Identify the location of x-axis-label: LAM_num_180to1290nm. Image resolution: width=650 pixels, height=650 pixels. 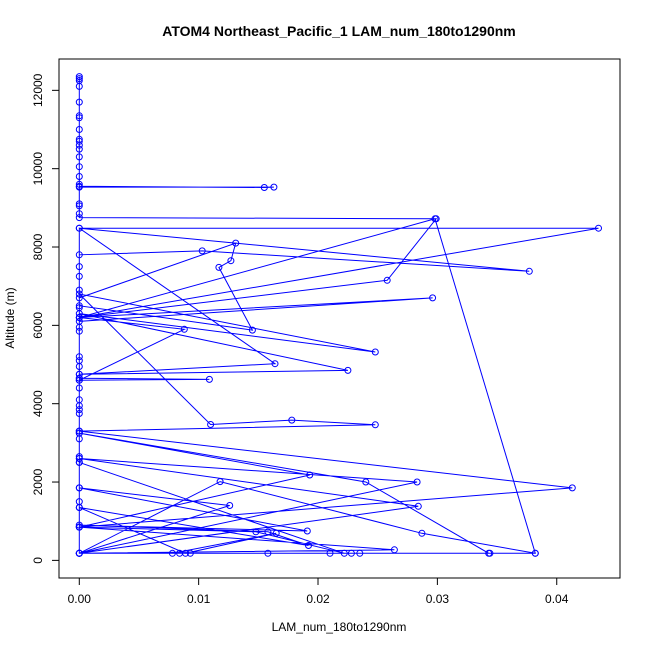
(339, 627).